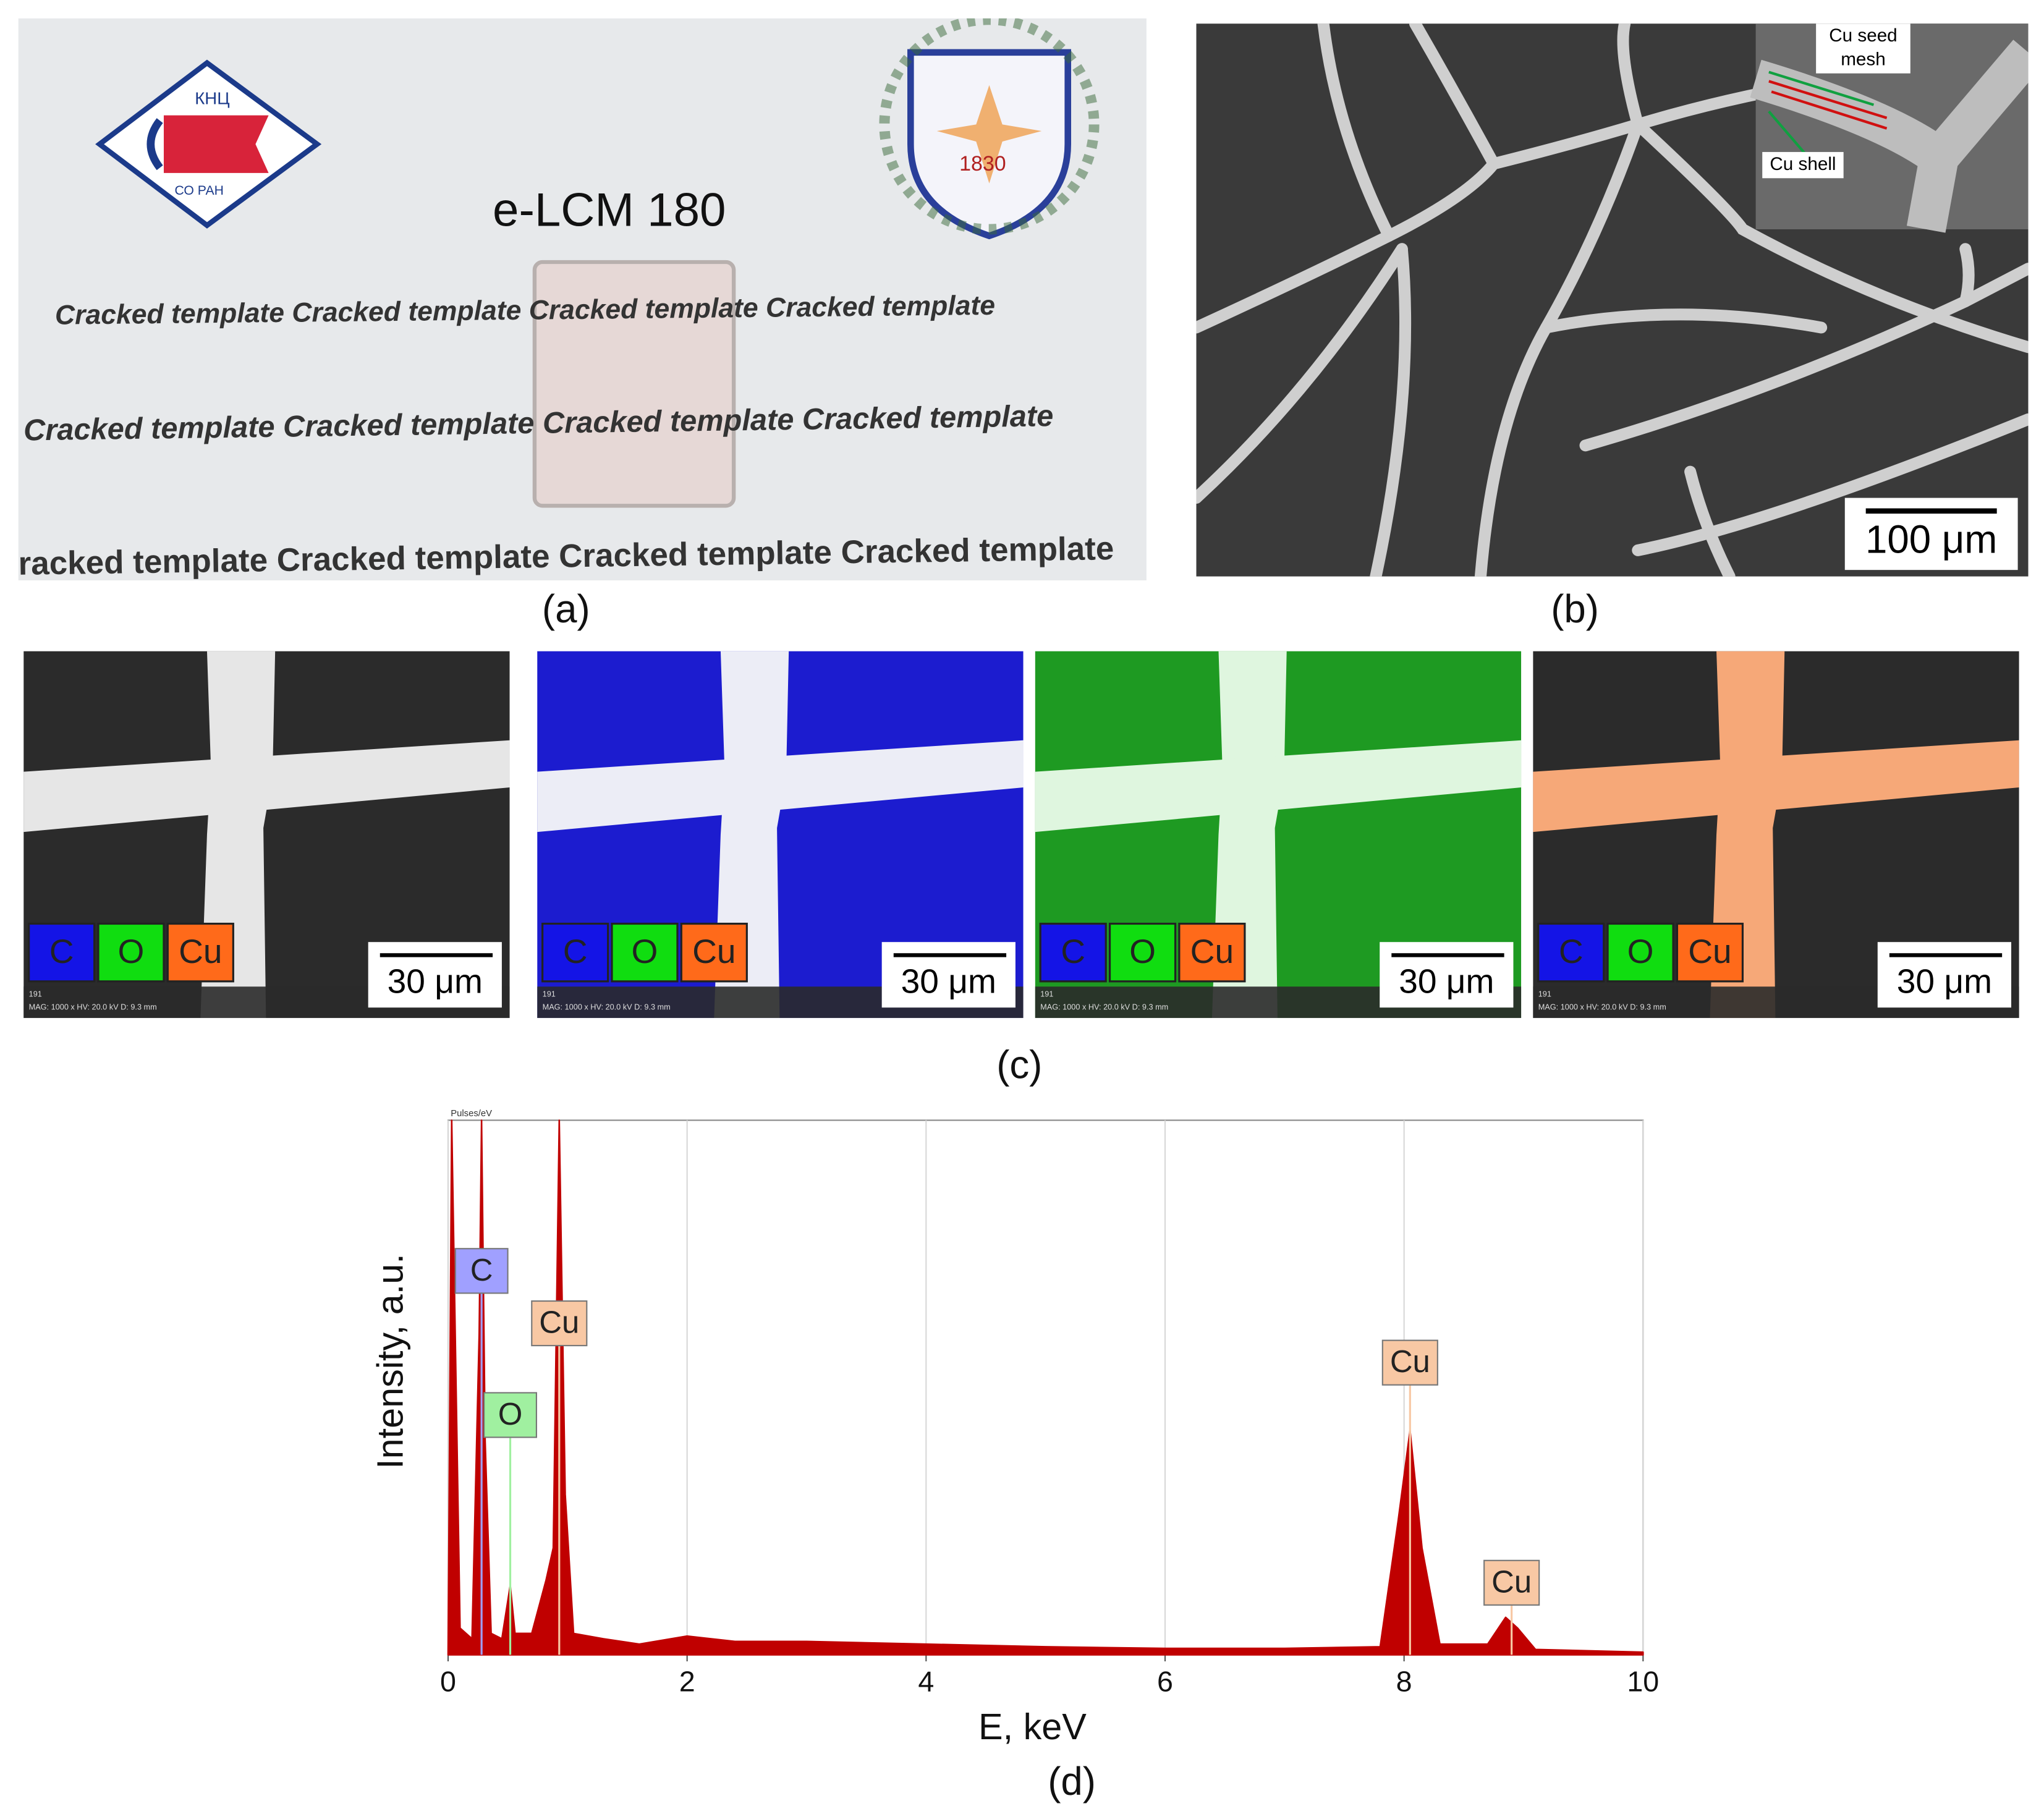 The image size is (2044, 1814). What do you see at coordinates (200, 191) in the screenshot?
I see `logo-text: СО РАН` at bounding box center [200, 191].